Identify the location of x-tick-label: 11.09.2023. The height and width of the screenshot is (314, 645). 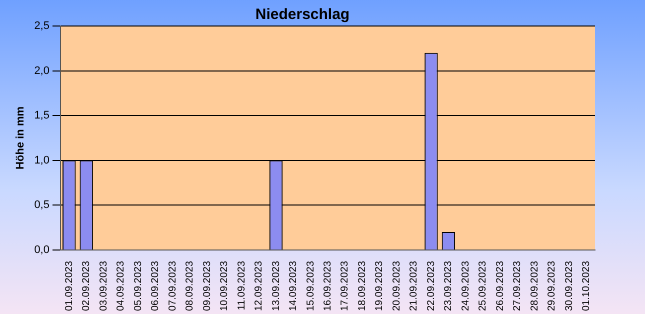
(242, 285).